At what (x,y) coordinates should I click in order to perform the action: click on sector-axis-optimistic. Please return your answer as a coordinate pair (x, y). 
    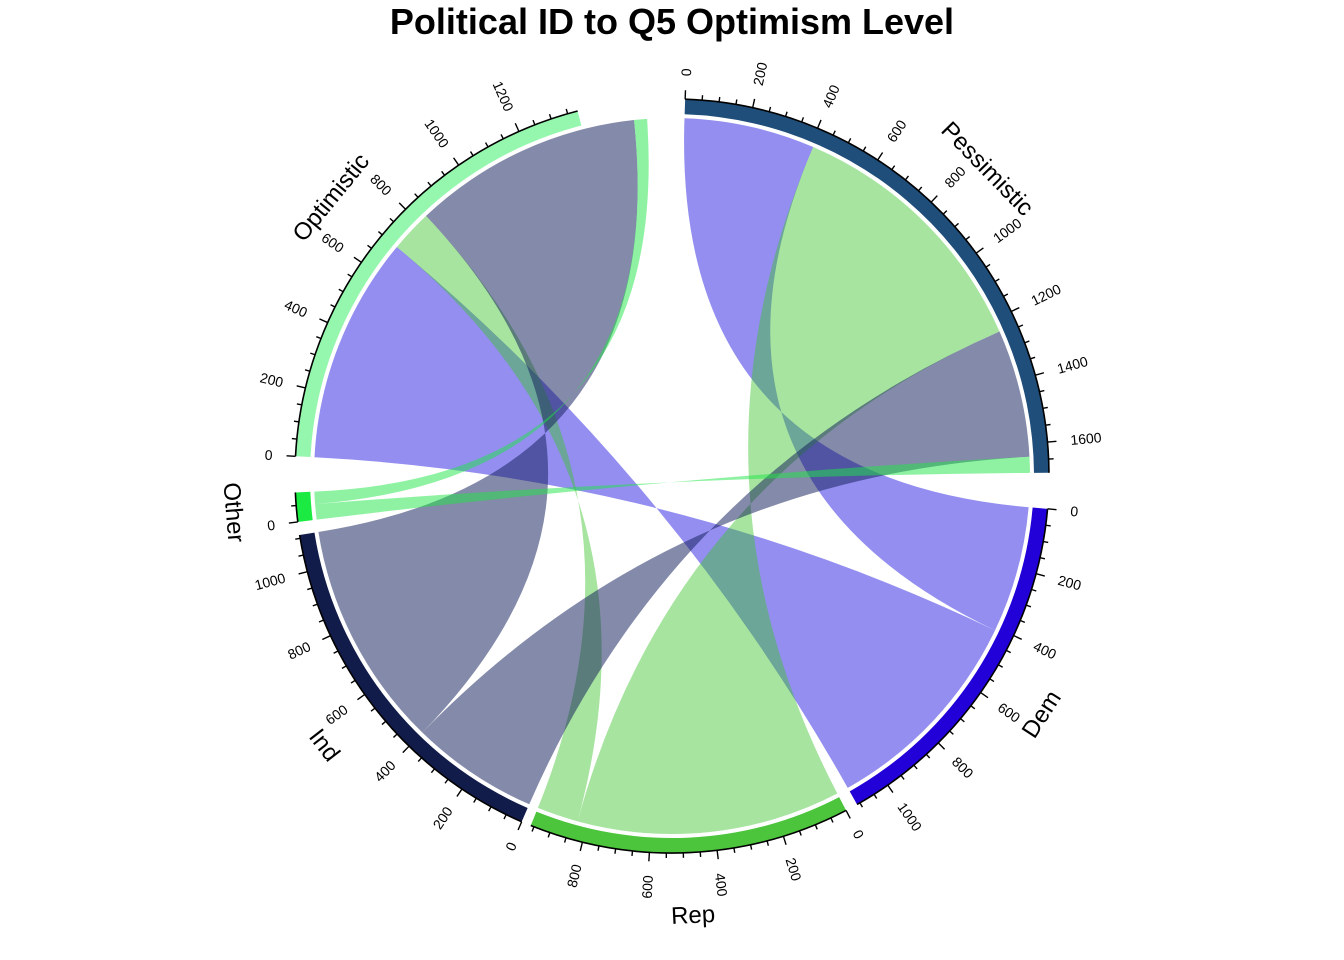
    Looking at the image, I should click on (436, 283).